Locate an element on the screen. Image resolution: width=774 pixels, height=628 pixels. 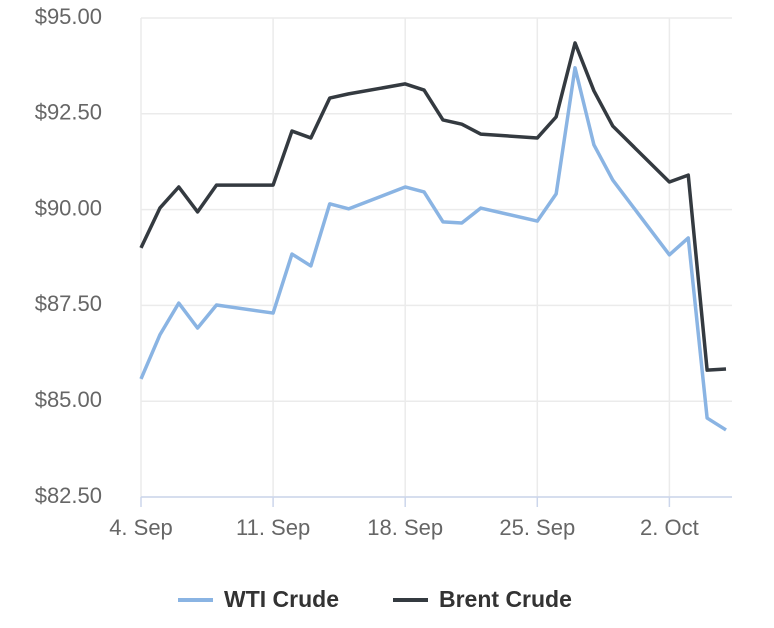
y-tick-label: $82.50 is located at coordinates (68, 495).